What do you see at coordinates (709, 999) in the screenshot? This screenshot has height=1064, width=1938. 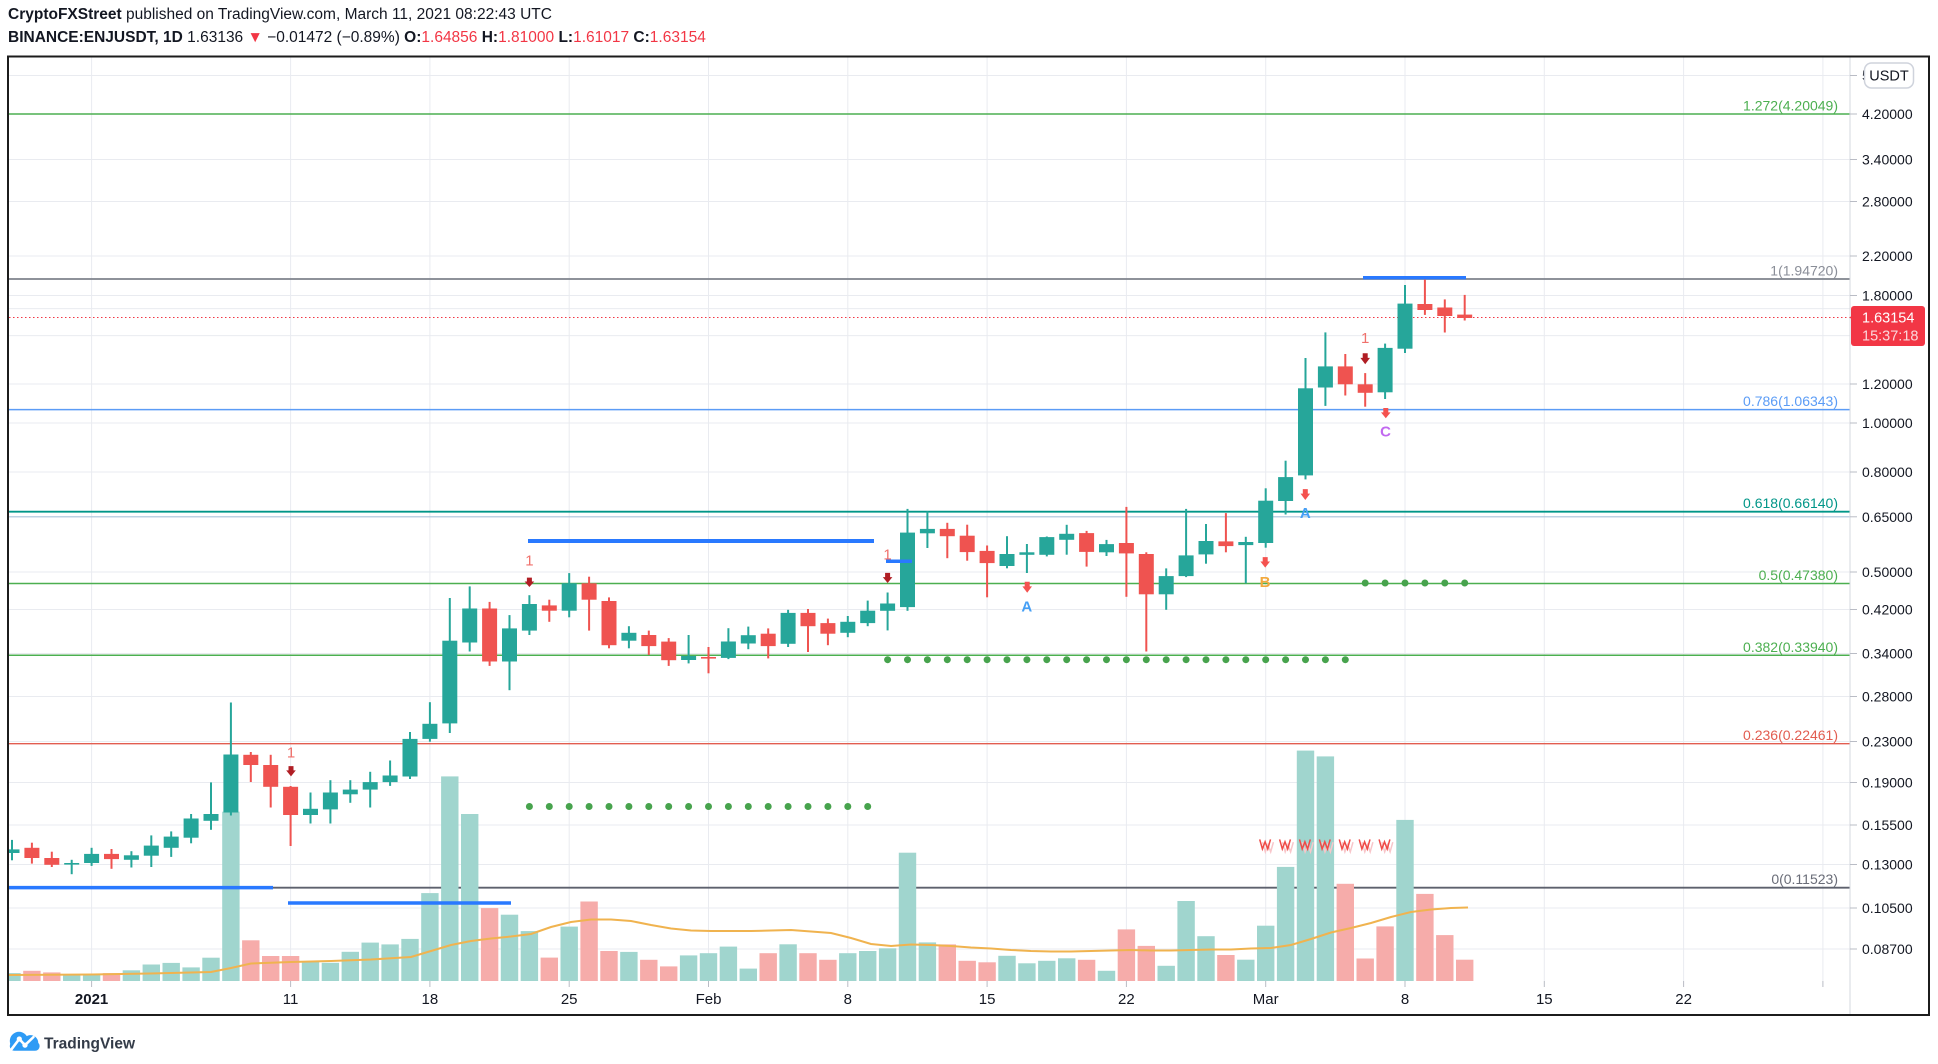 I see `svg-text: Feb` at bounding box center [709, 999].